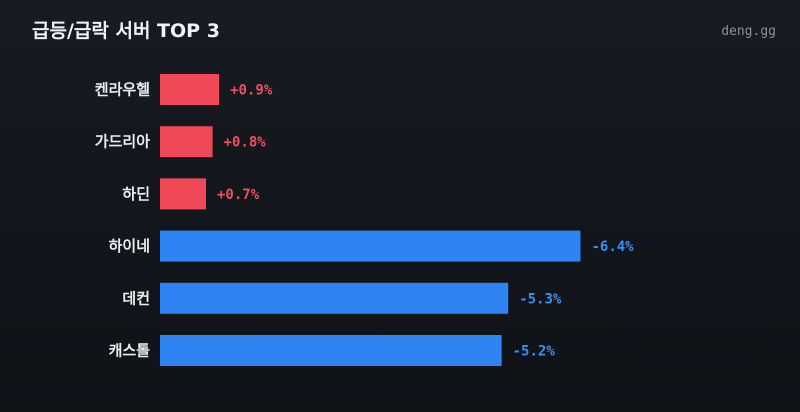  What do you see at coordinates (540, 299) in the screenshot?
I see `value-label: -5.3%` at bounding box center [540, 299].